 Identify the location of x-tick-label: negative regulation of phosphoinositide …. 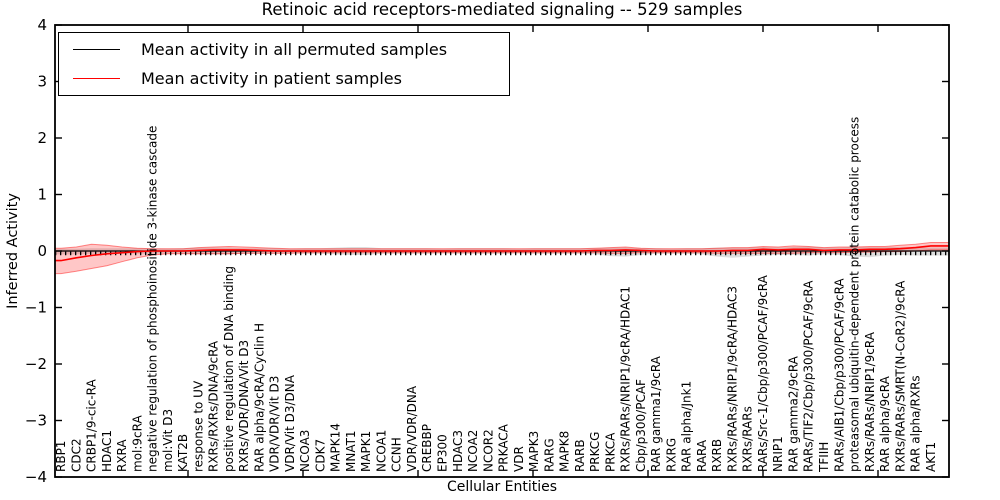
(153, 299).